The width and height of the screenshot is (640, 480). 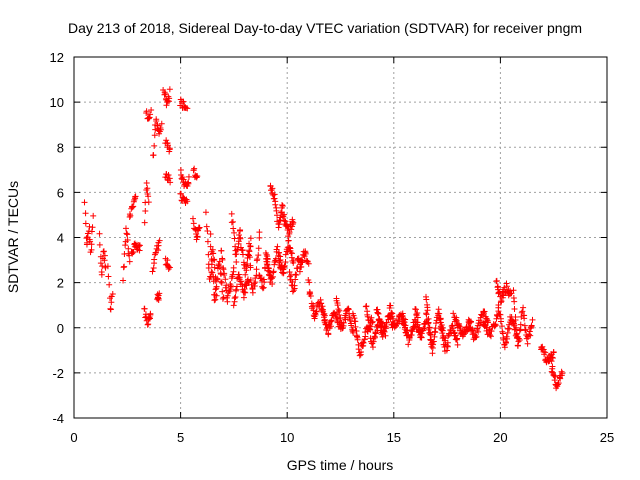 What do you see at coordinates (607, 437) in the screenshot?
I see `x-tick-label: 25` at bounding box center [607, 437].